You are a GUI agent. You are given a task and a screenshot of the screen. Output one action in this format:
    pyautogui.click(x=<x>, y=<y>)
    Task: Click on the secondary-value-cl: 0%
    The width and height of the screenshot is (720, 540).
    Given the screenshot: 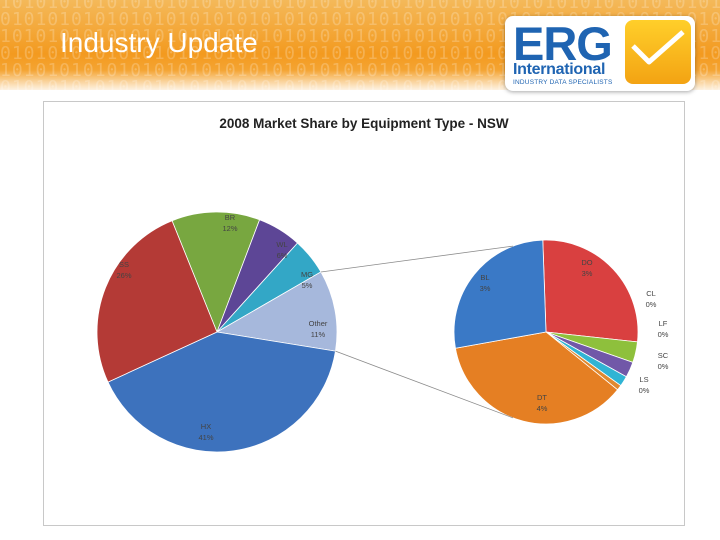 What is the action you would take?
    pyautogui.click(x=651, y=304)
    